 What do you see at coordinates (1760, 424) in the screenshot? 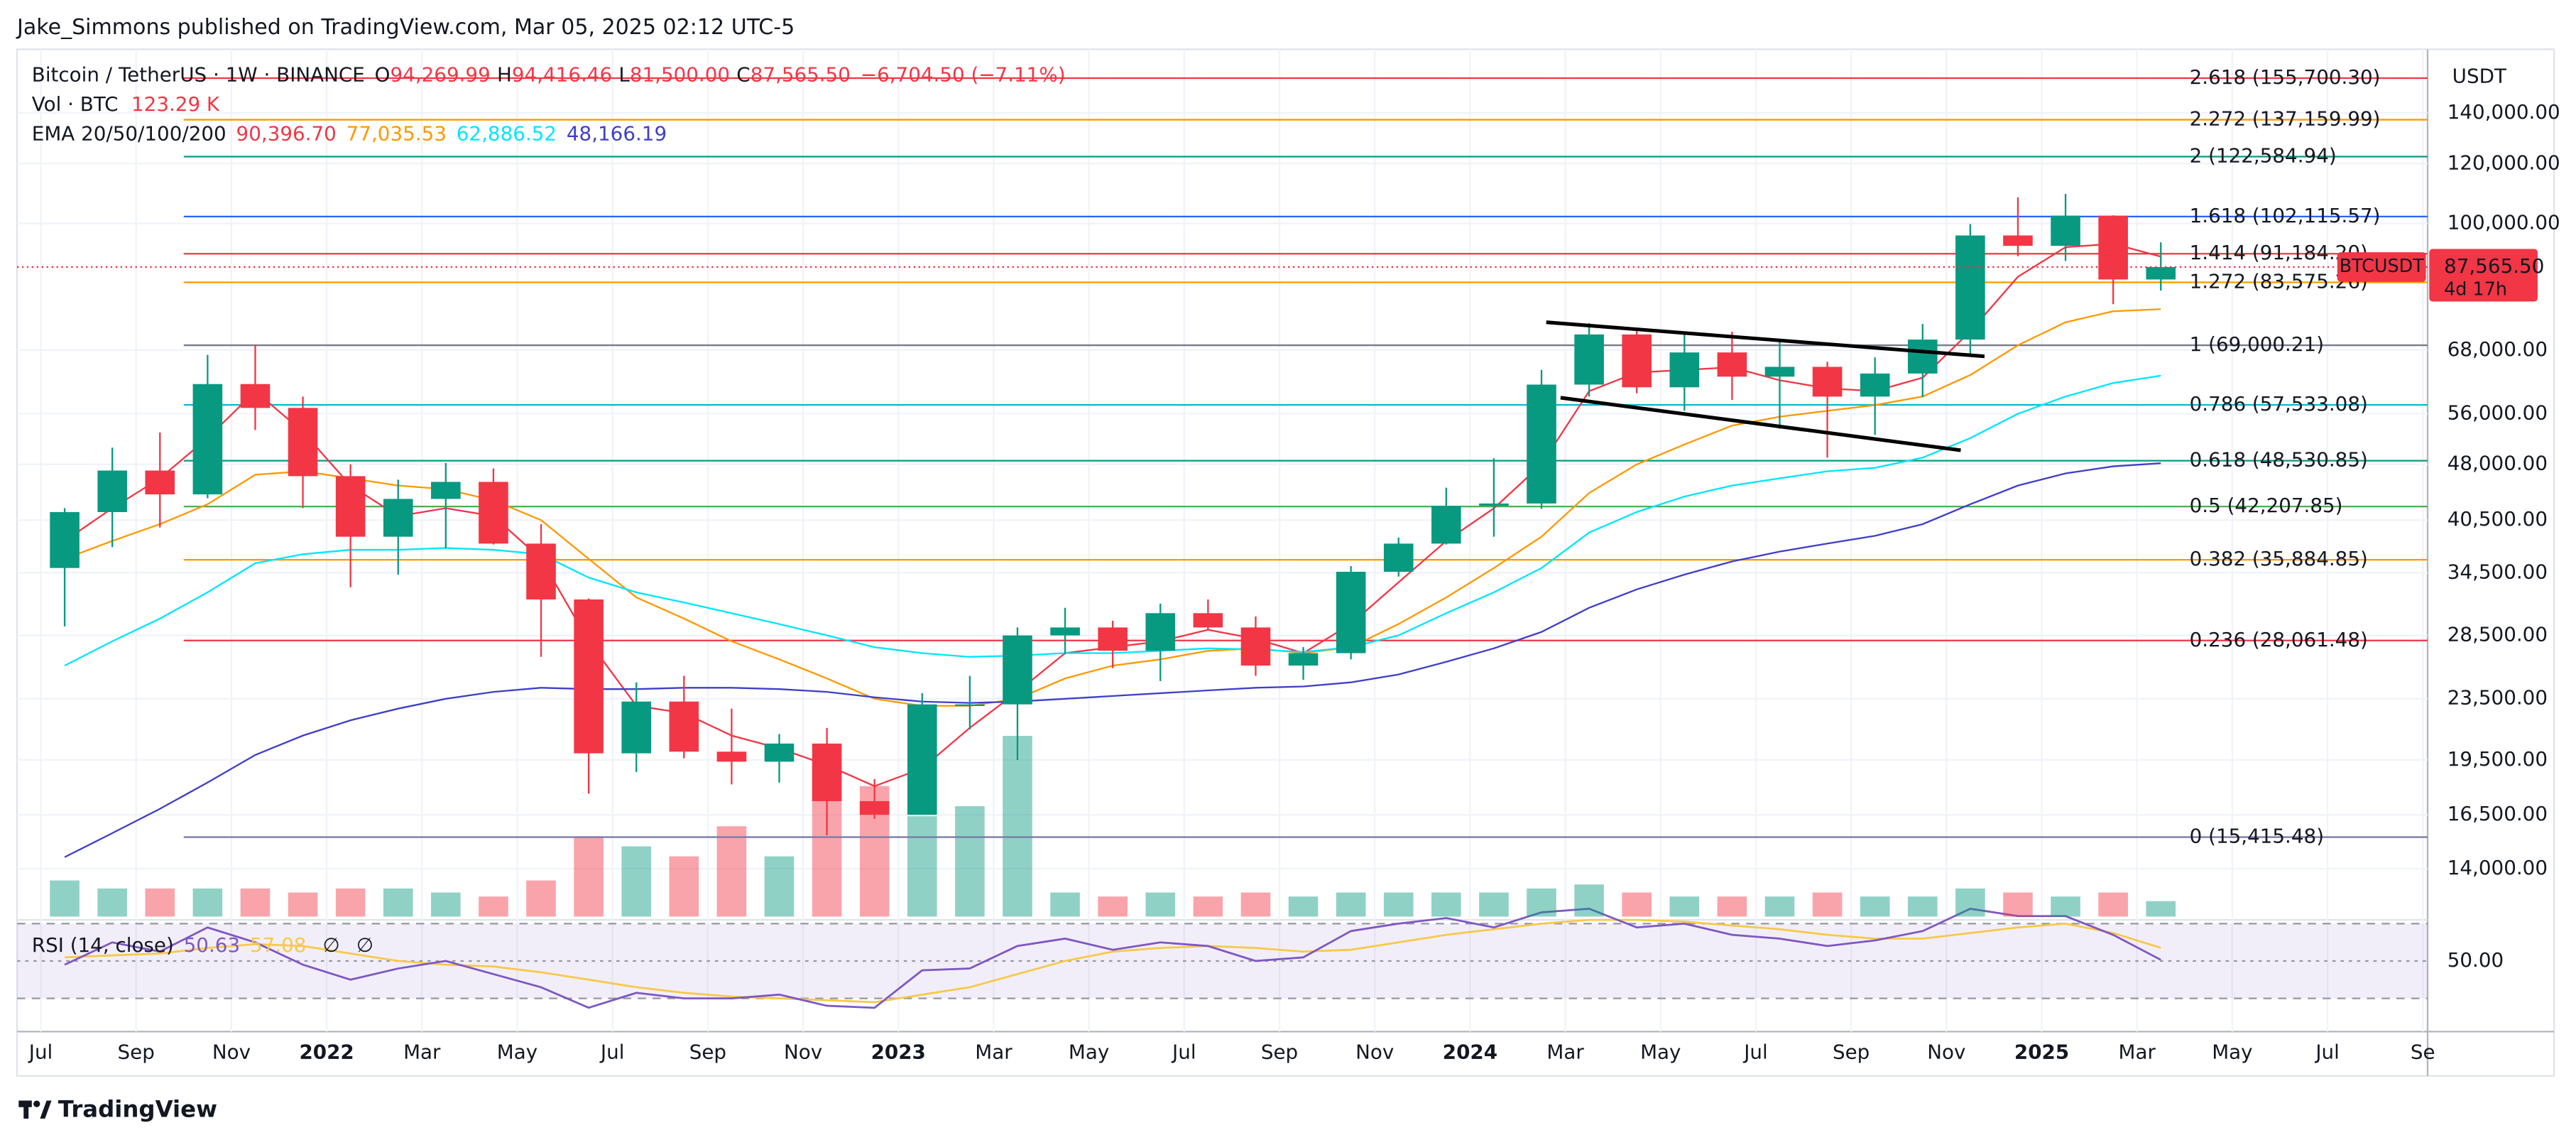
I see `trendline` at bounding box center [1760, 424].